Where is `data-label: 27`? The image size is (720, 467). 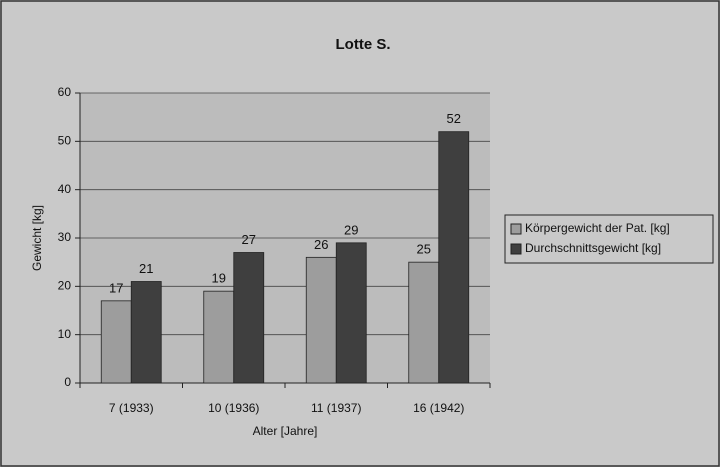
data-label: 27 is located at coordinates (249, 239).